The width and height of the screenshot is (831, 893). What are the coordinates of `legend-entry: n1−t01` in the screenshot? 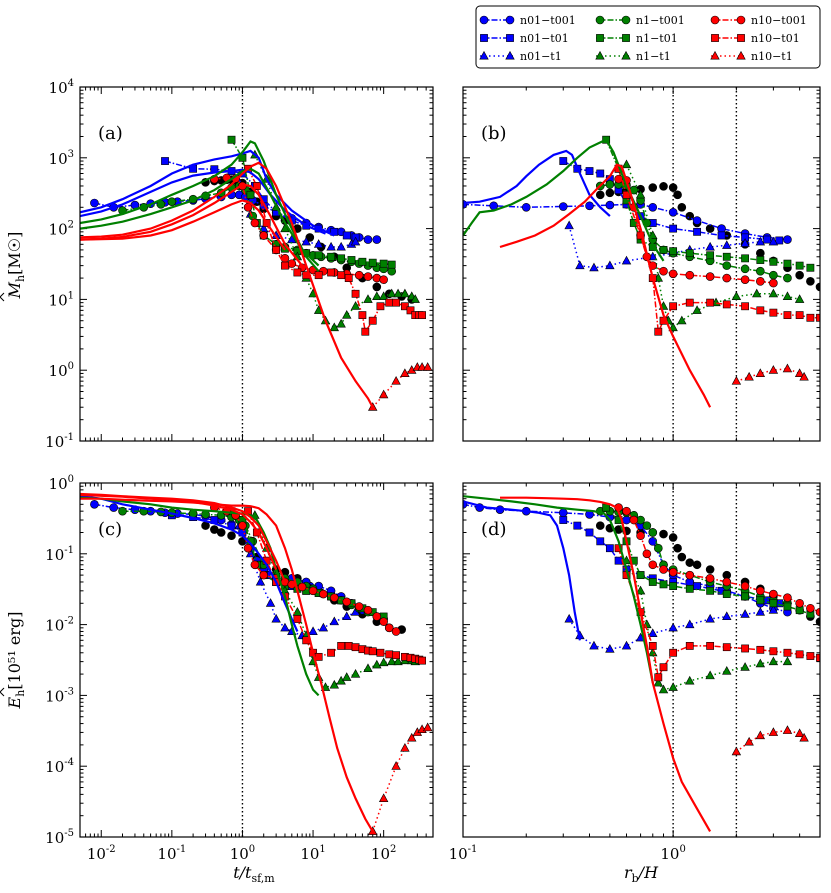 It's located at (637, 38).